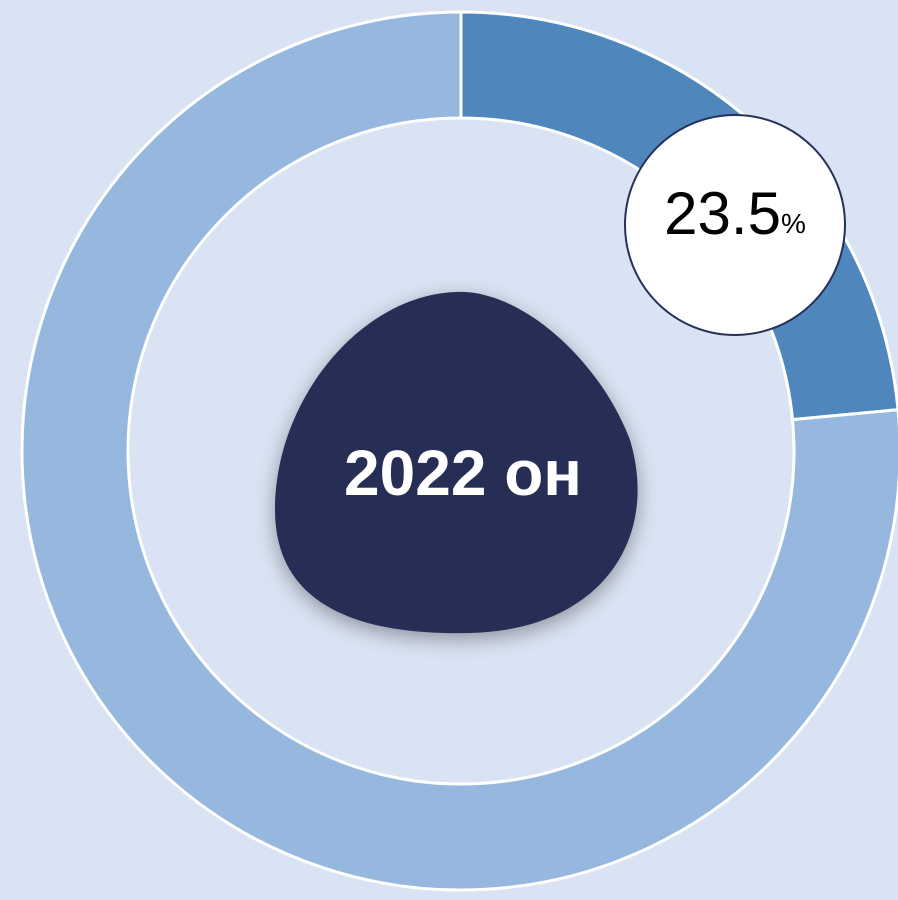  I want to click on value-unit: %, so click(793, 223).